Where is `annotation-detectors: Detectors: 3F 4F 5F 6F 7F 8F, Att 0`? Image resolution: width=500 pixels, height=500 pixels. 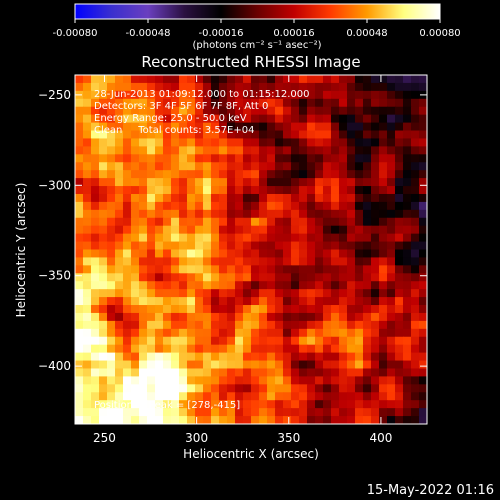 annotation-detectors: Detectors: 3F 4F 5F 6F 7F 8F, Att 0 is located at coordinates (181, 106).